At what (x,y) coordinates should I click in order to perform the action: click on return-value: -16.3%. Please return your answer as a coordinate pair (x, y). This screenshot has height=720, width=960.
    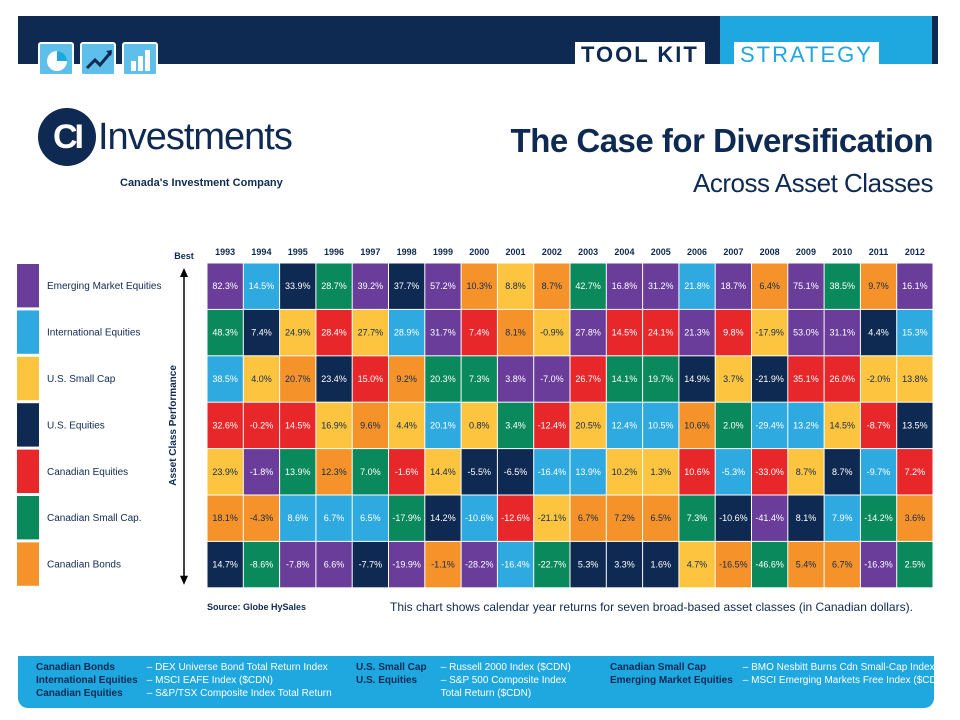
    Looking at the image, I should click on (878, 565).